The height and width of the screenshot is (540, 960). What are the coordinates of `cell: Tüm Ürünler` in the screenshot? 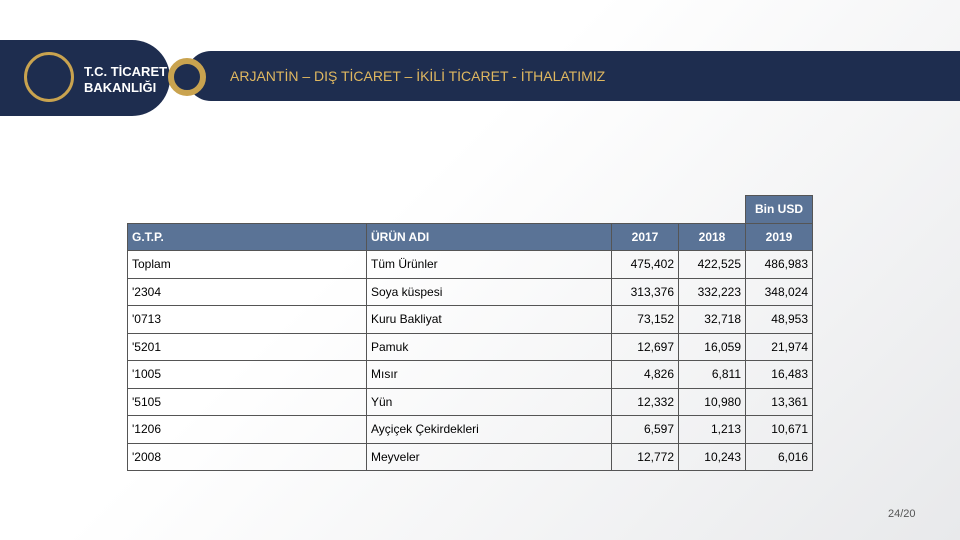 It's located at (489, 264).